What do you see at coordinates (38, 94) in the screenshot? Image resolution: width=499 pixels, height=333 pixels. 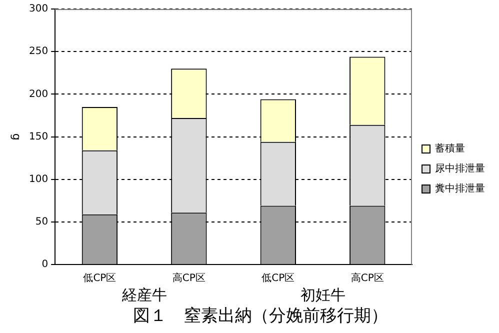 I see `y-tick-label: 200` at bounding box center [38, 94].